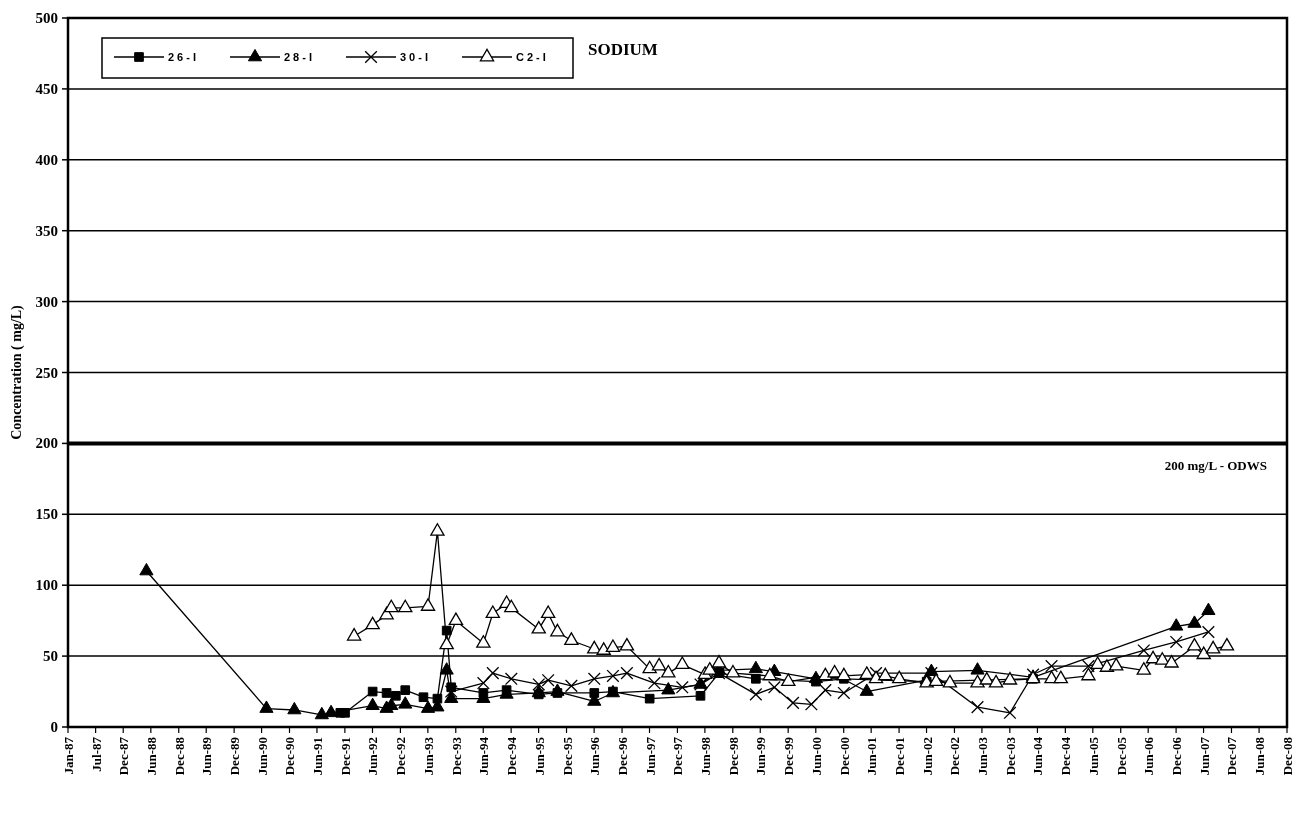 The width and height of the screenshot is (1299, 817). Describe the element at coordinates (567, 756) in the screenshot. I see `x-tick-label: Dec-95` at that location.